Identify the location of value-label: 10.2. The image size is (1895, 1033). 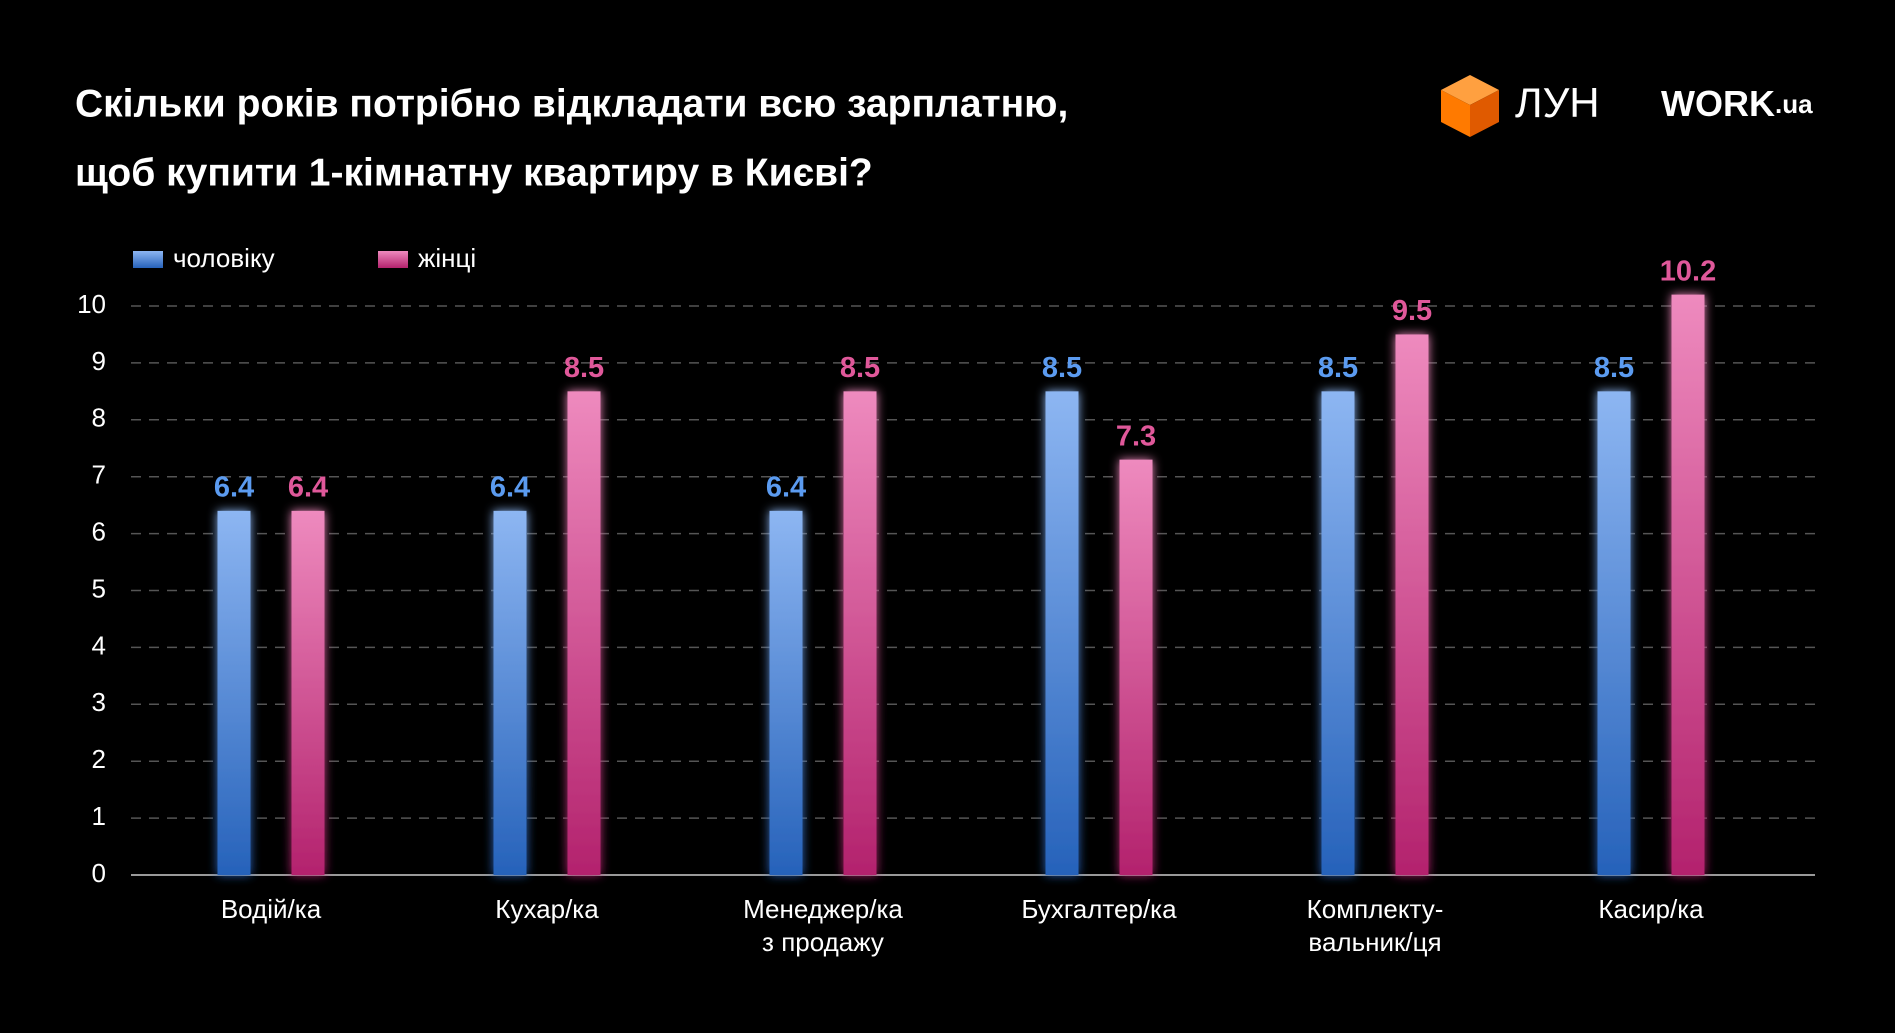
(1688, 271).